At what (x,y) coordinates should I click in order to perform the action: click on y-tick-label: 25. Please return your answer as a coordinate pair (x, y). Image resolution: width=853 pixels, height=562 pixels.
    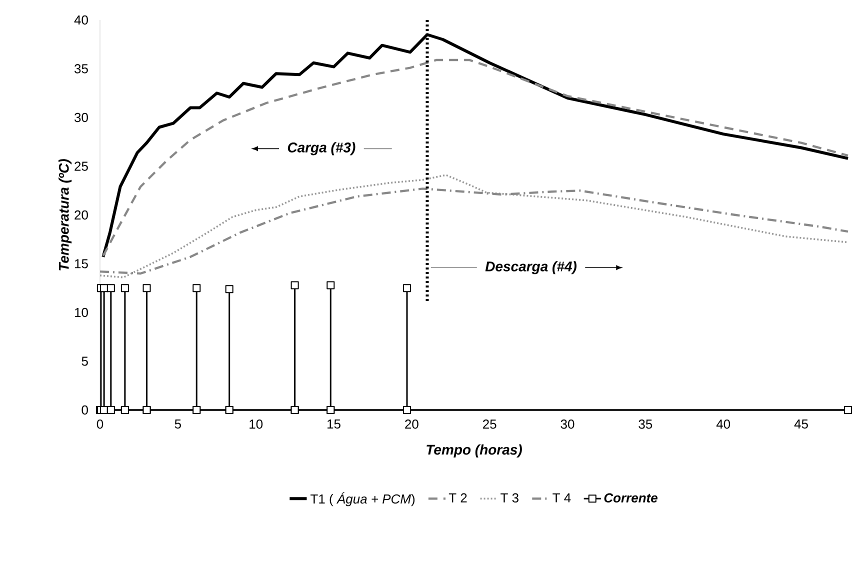
    Looking at the image, I should click on (81, 166).